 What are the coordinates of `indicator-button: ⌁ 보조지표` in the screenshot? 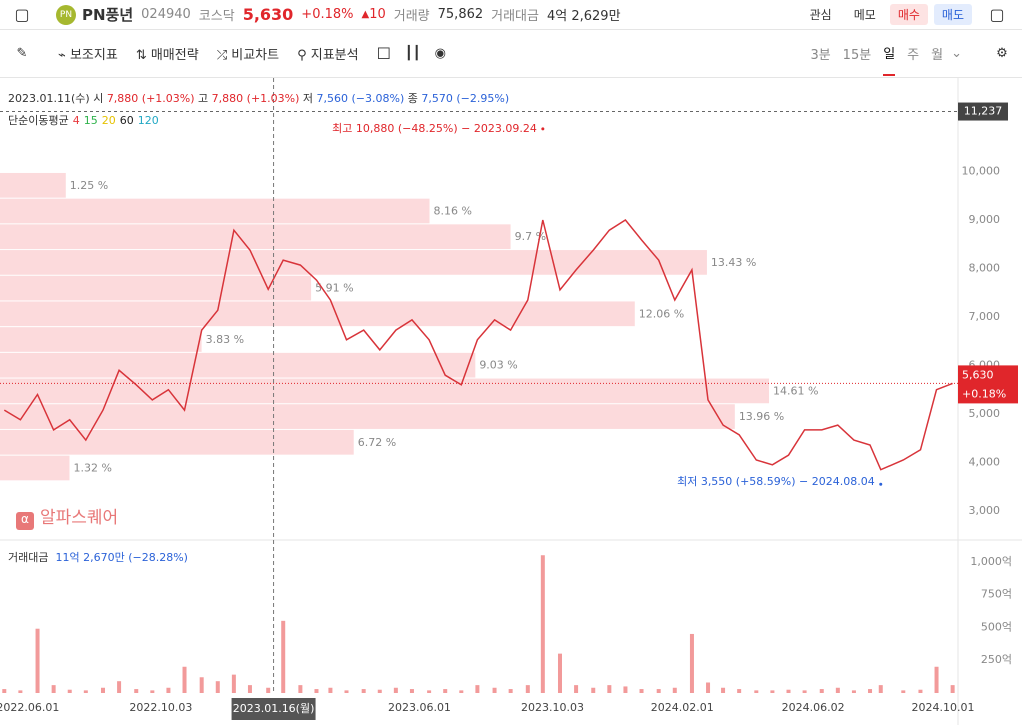 It's located at (88, 55).